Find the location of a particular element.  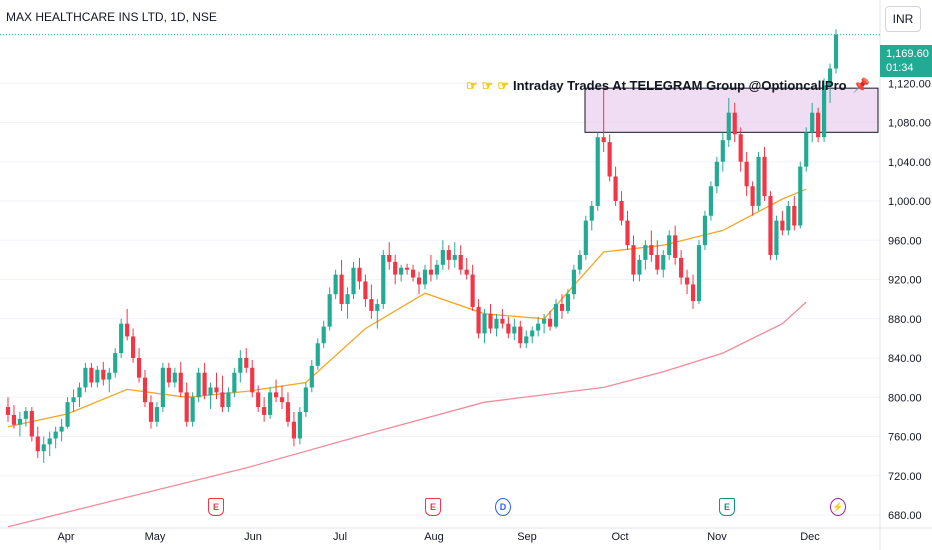

symbol-title: MAX HEALTHCARE INS LTD, 1D, NSE is located at coordinates (111, 17).